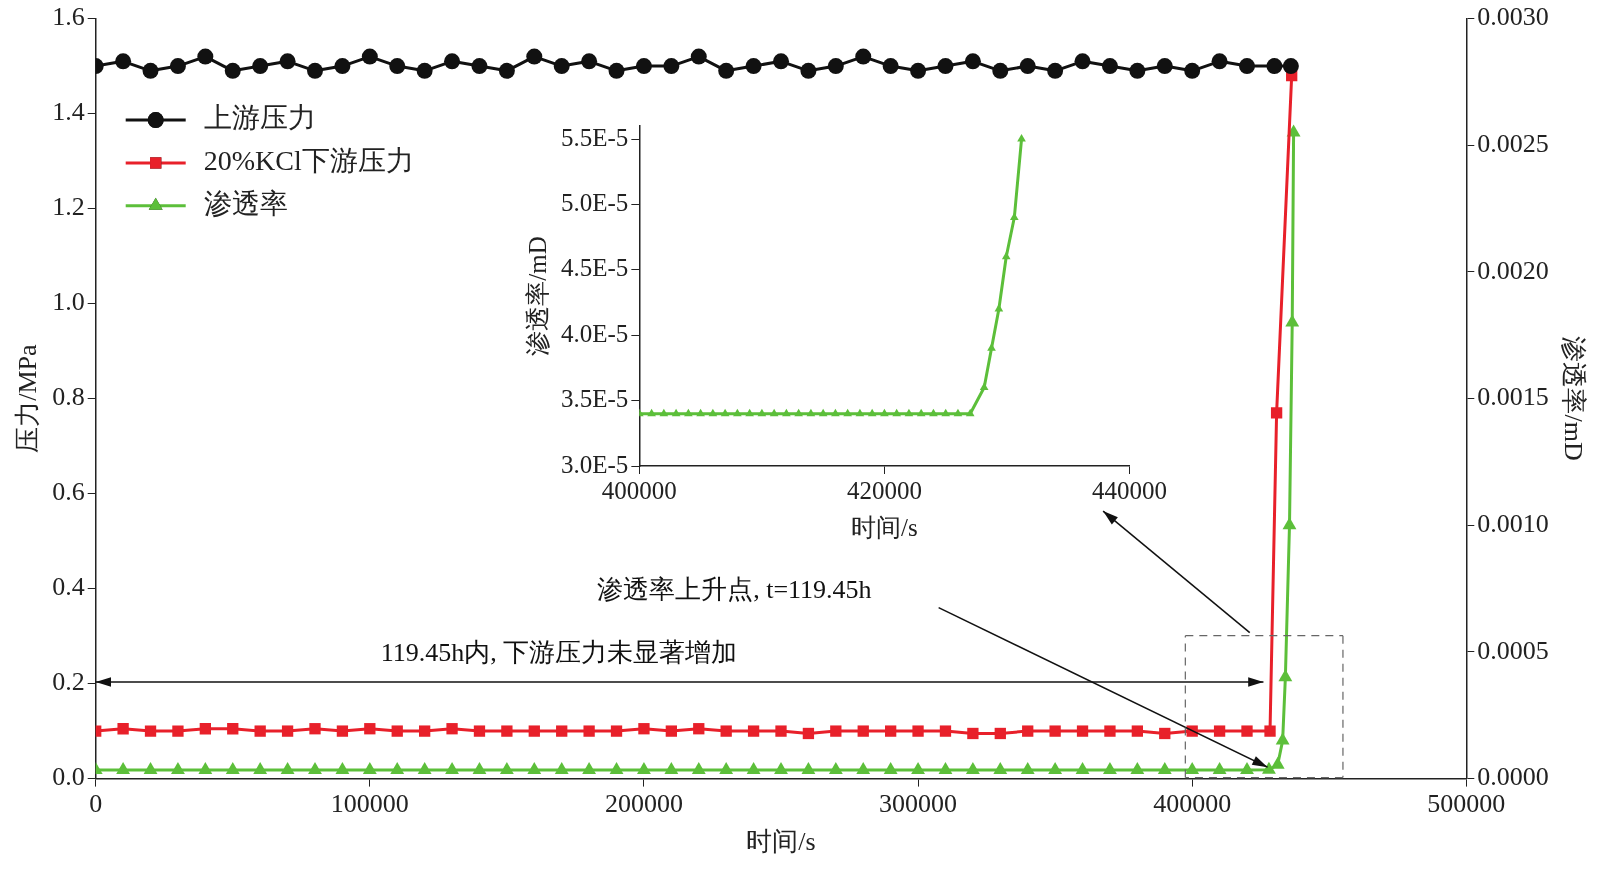  I want to click on y2-tick-label: 0.0015, so click(1513, 397).